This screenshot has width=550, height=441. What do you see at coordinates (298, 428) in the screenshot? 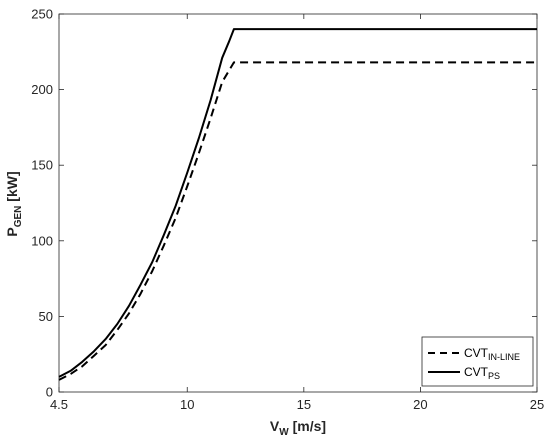
I see `x-axis-label: VW [m/s]` at bounding box center [298, 428].